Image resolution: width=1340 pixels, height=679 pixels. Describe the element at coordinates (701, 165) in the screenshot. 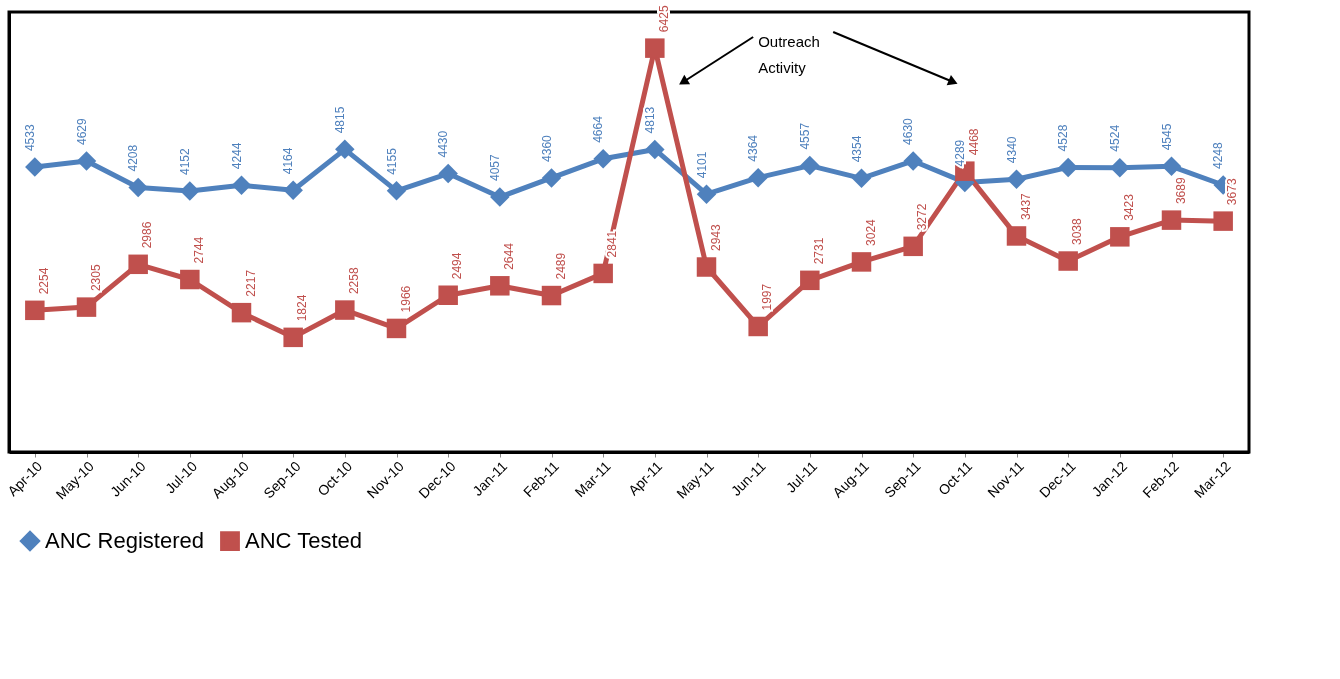

I see `data-label: 4101` at that location.